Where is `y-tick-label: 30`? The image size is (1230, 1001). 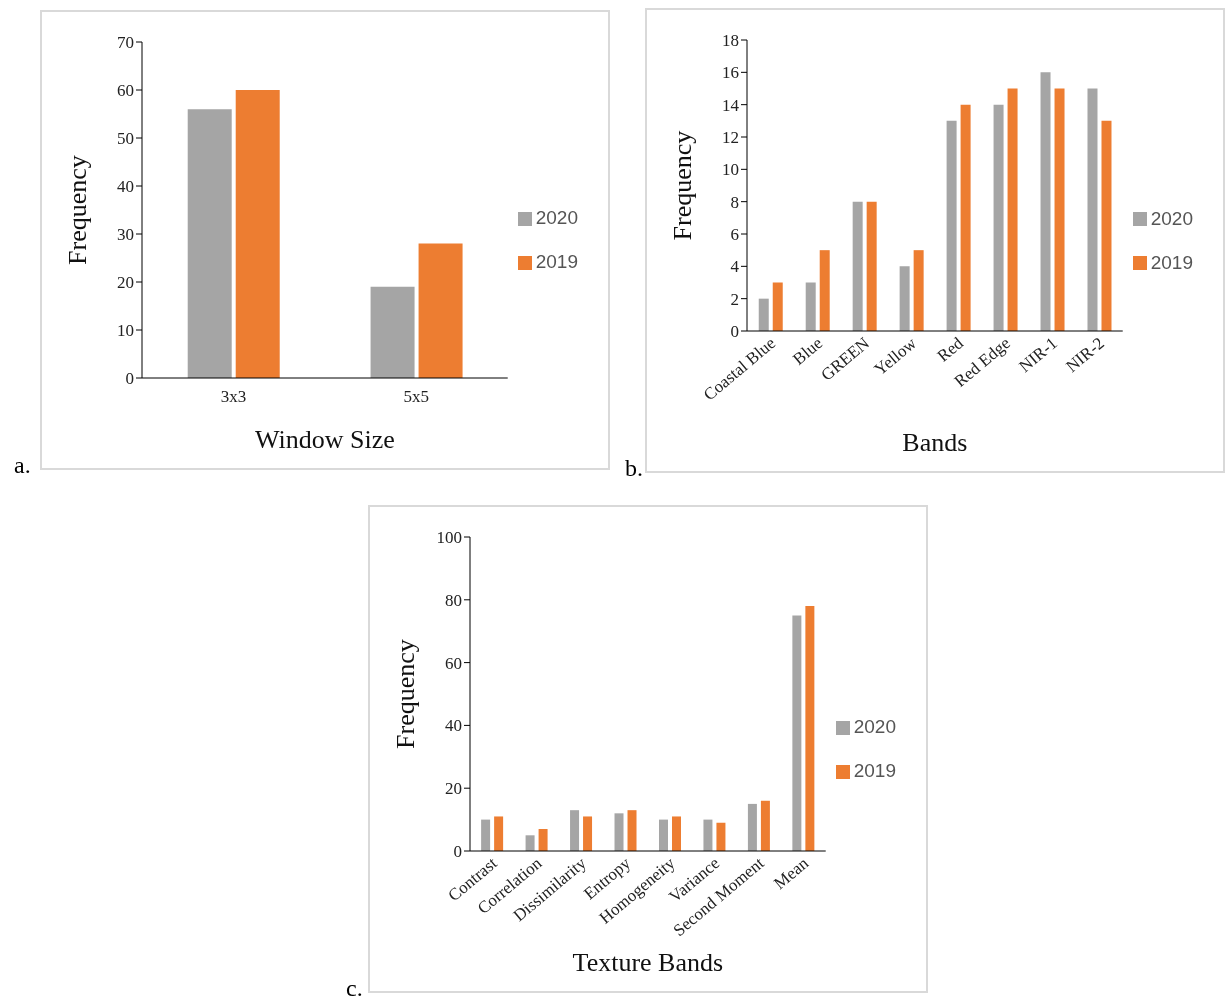 y-tick-label: 30 is located at coordinates (125, 235).